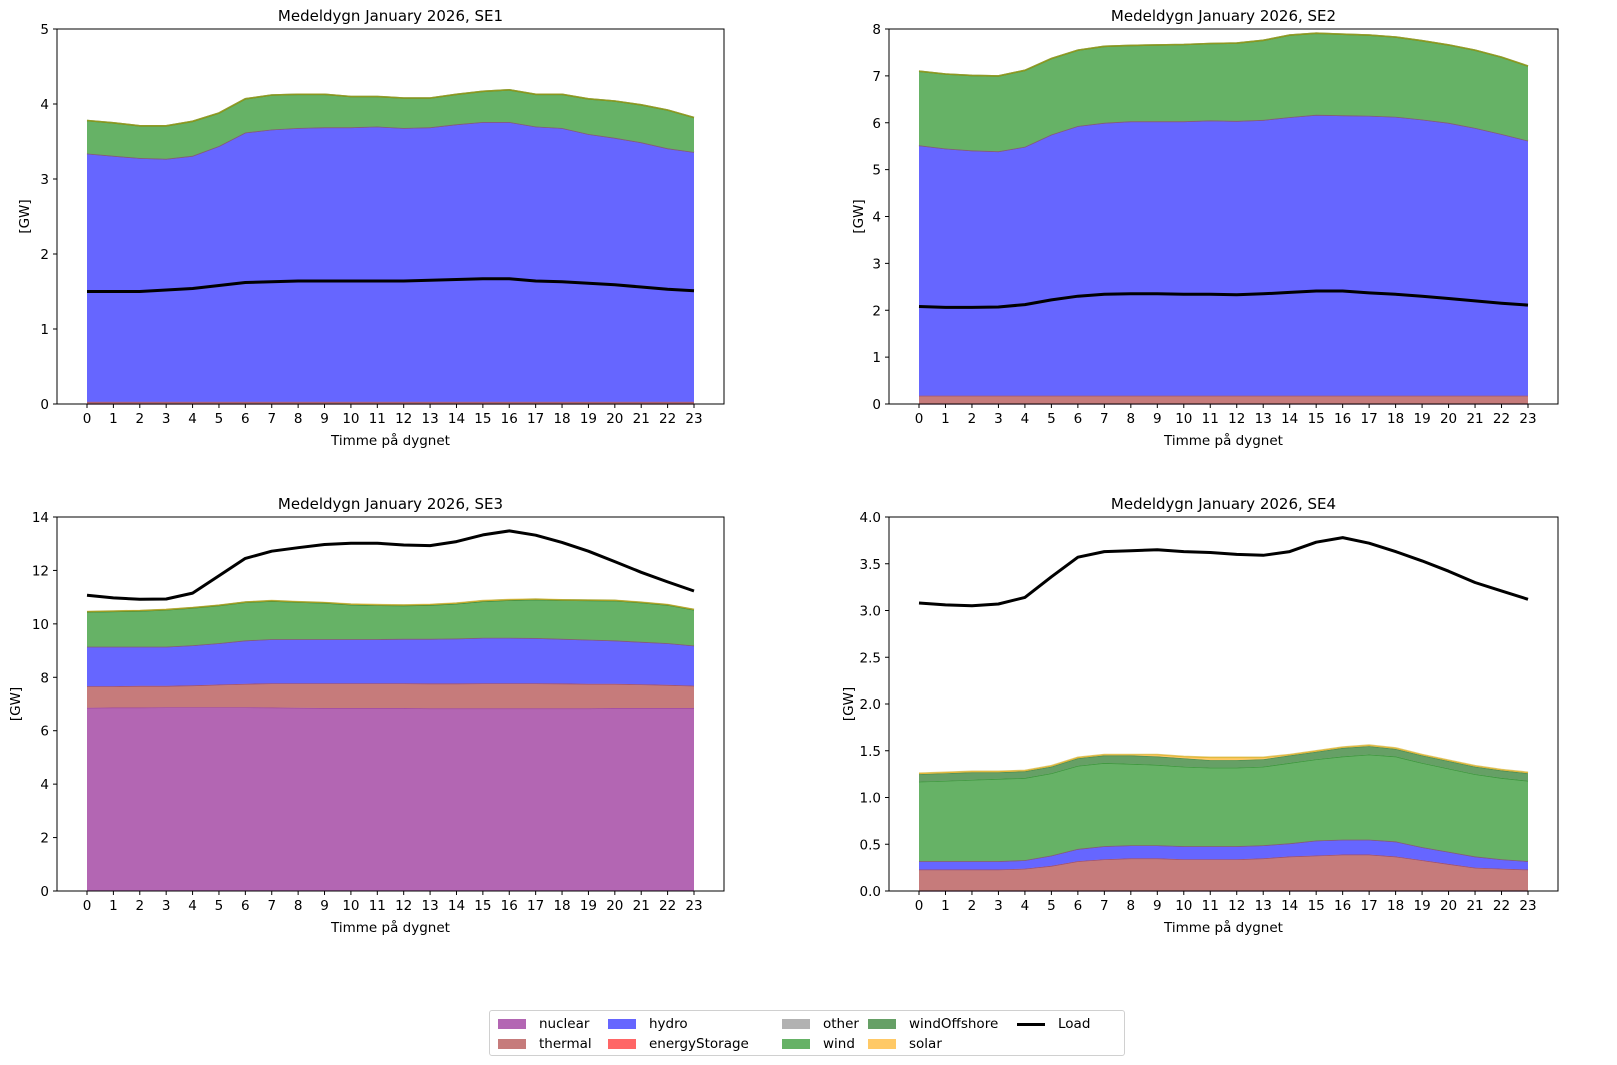 This screenshot has width=1617, height=1065. Describe the element at coordinates (390, 504) in the screenshot. I see `subplot-title: Medeldygn January 2026, SE3` at that location.